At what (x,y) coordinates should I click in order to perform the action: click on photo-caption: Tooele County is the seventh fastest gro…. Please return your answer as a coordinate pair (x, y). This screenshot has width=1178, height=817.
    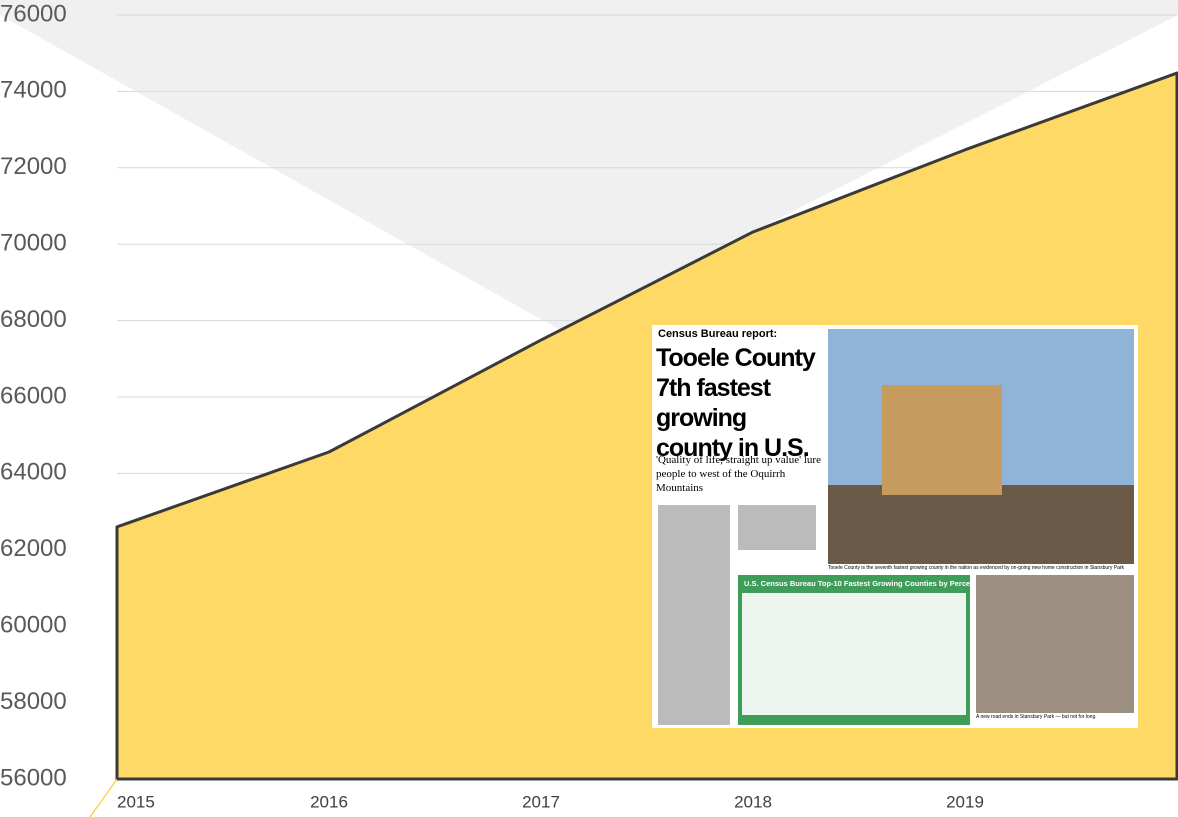
    Looking at the image, I should click on (976, 568).